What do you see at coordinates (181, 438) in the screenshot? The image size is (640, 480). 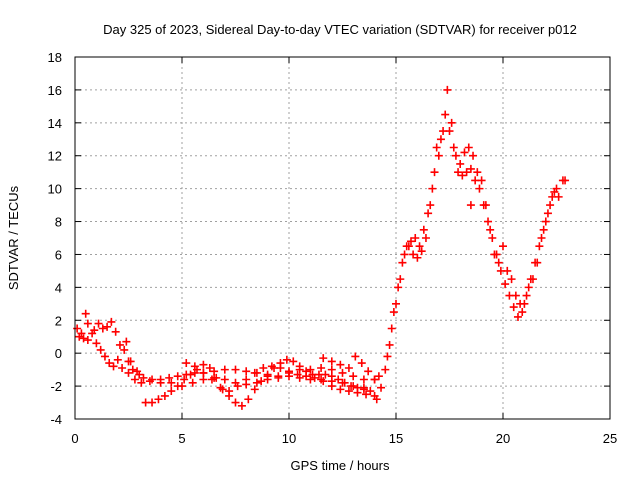 I see `x-tick-label: 5` at bounding box center [181, 438].